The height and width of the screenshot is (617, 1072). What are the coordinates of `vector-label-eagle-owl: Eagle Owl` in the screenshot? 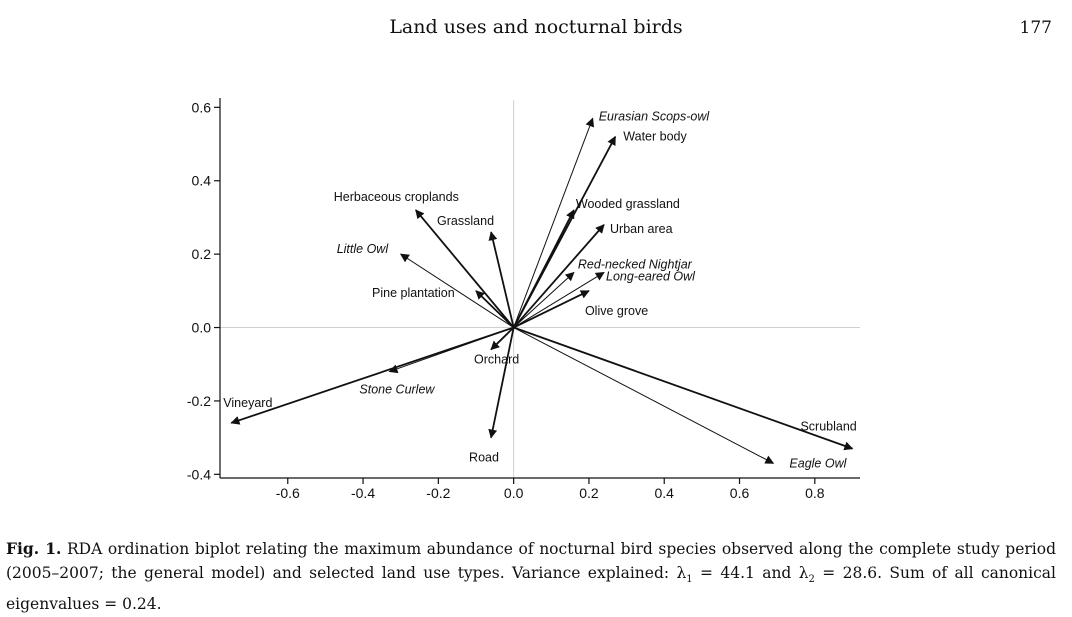 It's located at (818, 463).